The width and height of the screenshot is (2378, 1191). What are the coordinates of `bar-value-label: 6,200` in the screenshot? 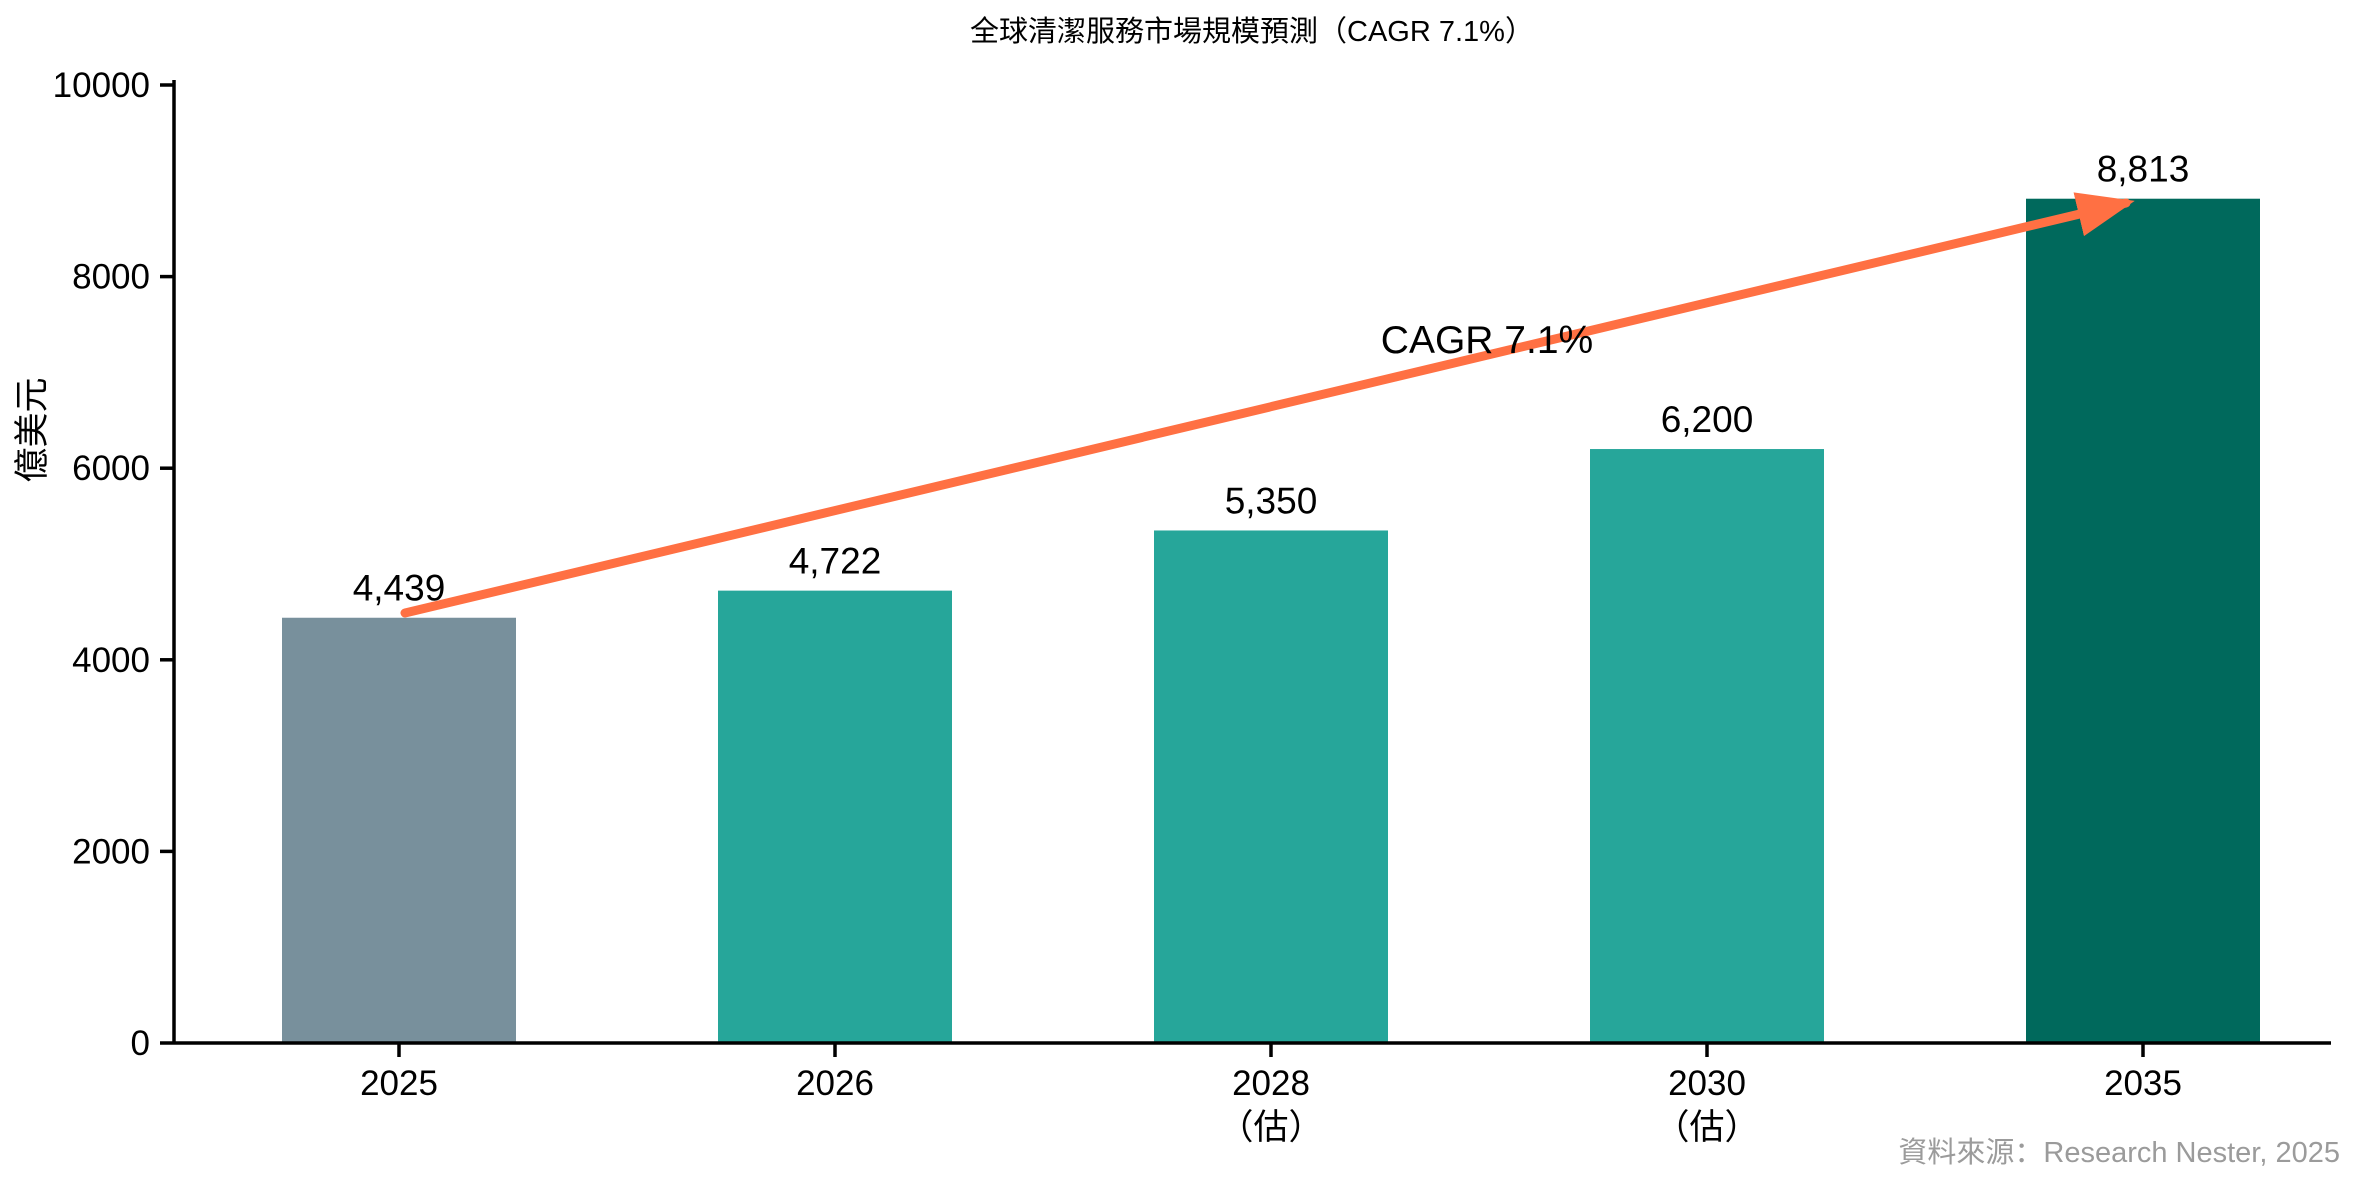 It's located at (1707, 419).